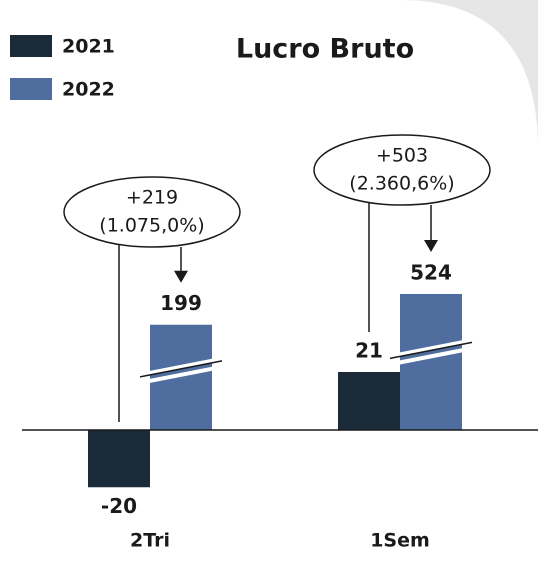 Image resolution: width=538 pixels, height=585 pixels. Describe the element at coordinates (88, 47) in the screenshot. I see `legend-label: 2021` at that location.